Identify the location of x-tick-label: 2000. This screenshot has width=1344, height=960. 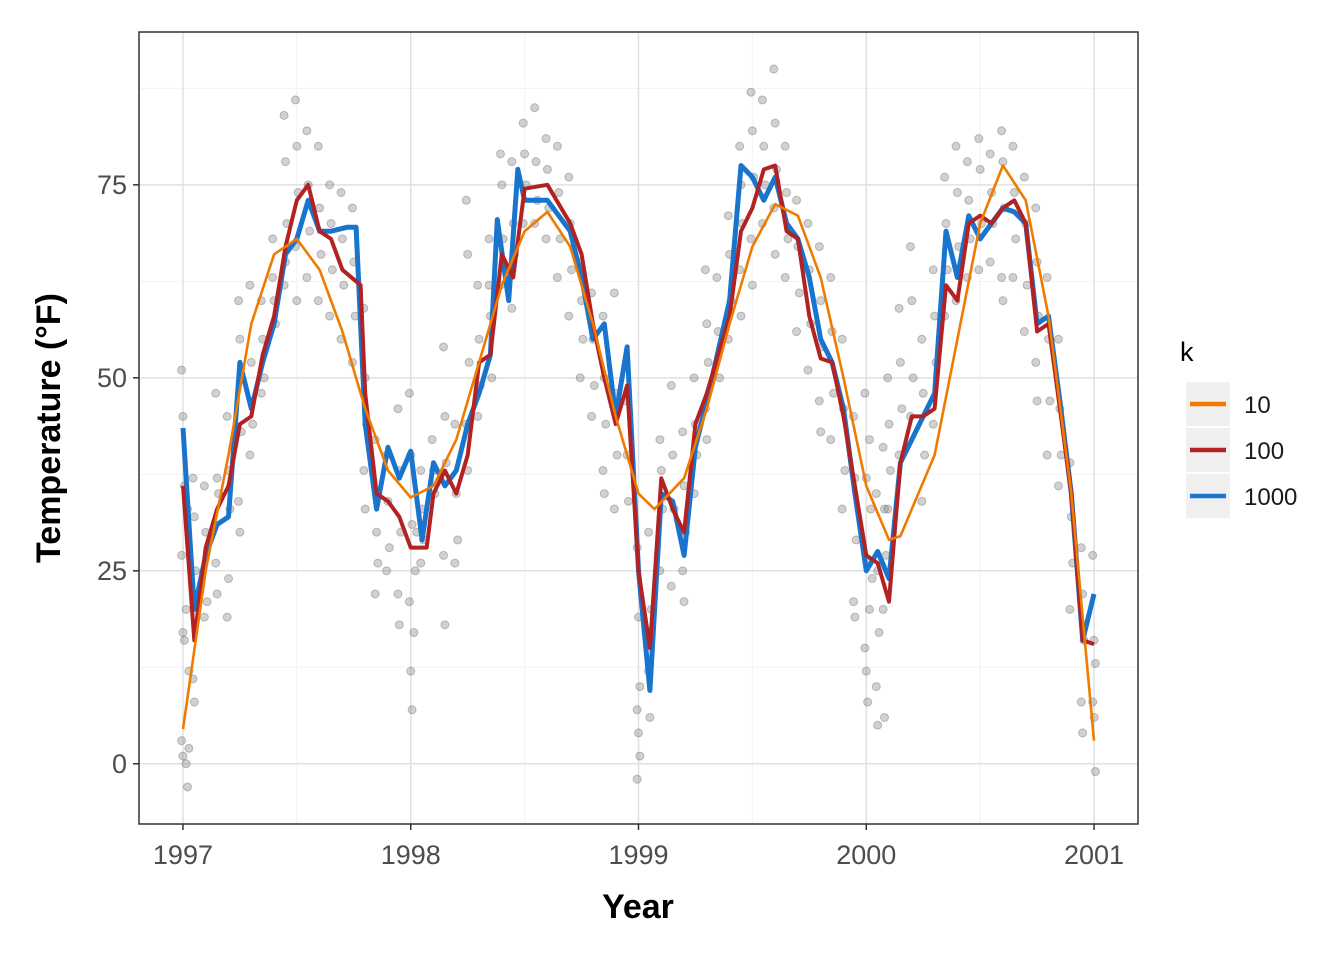
(866, 855).